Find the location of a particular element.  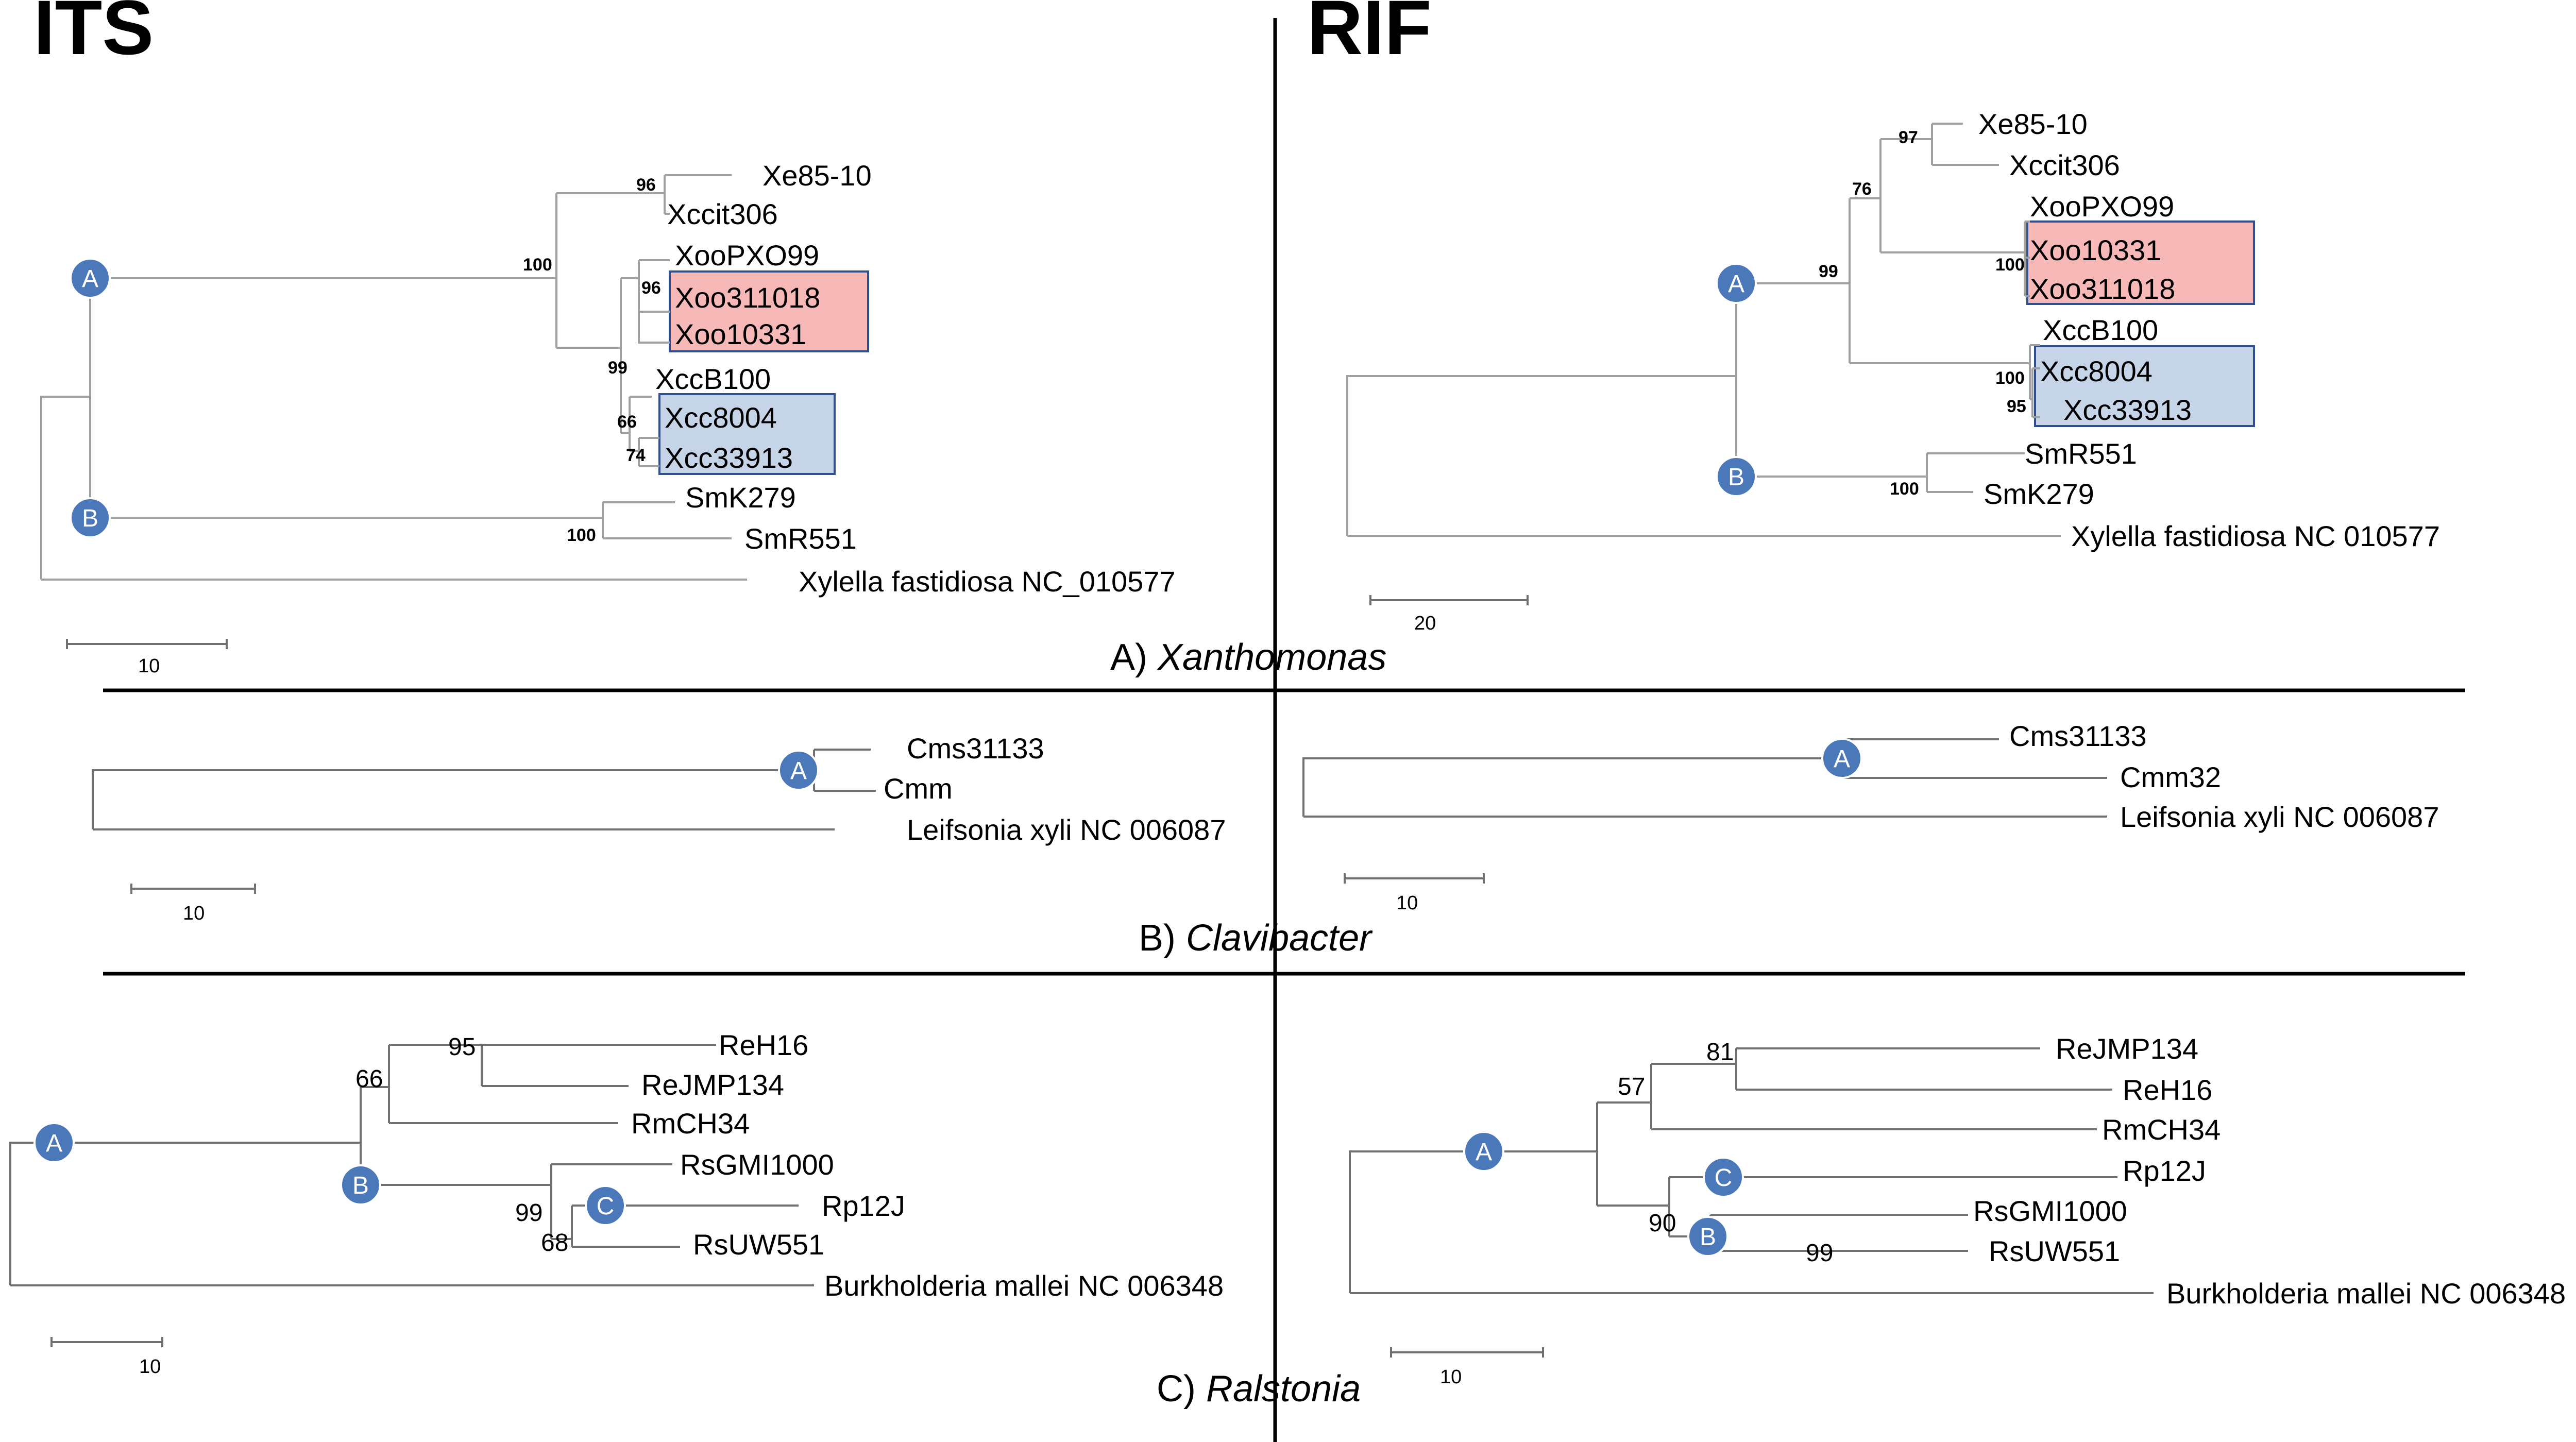

node-c: C is located at coordinates (605, 1205).